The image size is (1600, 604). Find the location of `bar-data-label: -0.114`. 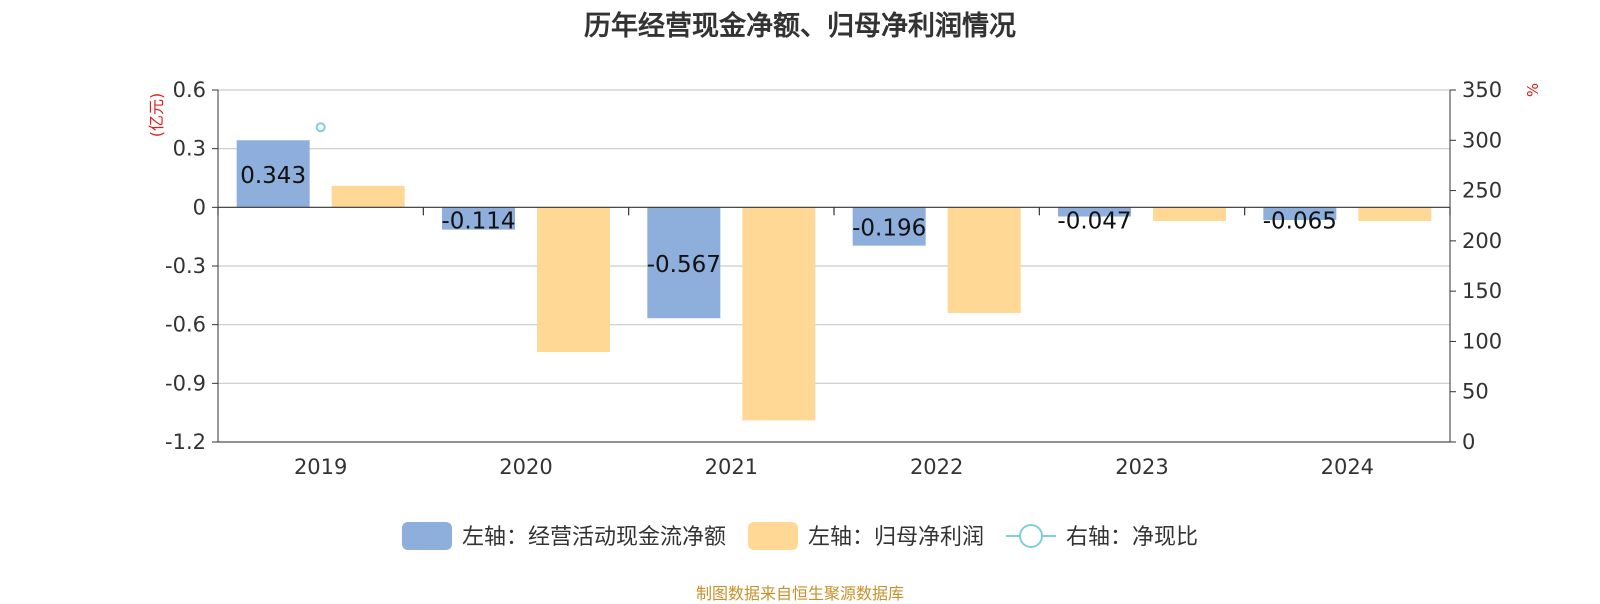

bar-data-label: -0.114 is located at coordinates (478, 221).